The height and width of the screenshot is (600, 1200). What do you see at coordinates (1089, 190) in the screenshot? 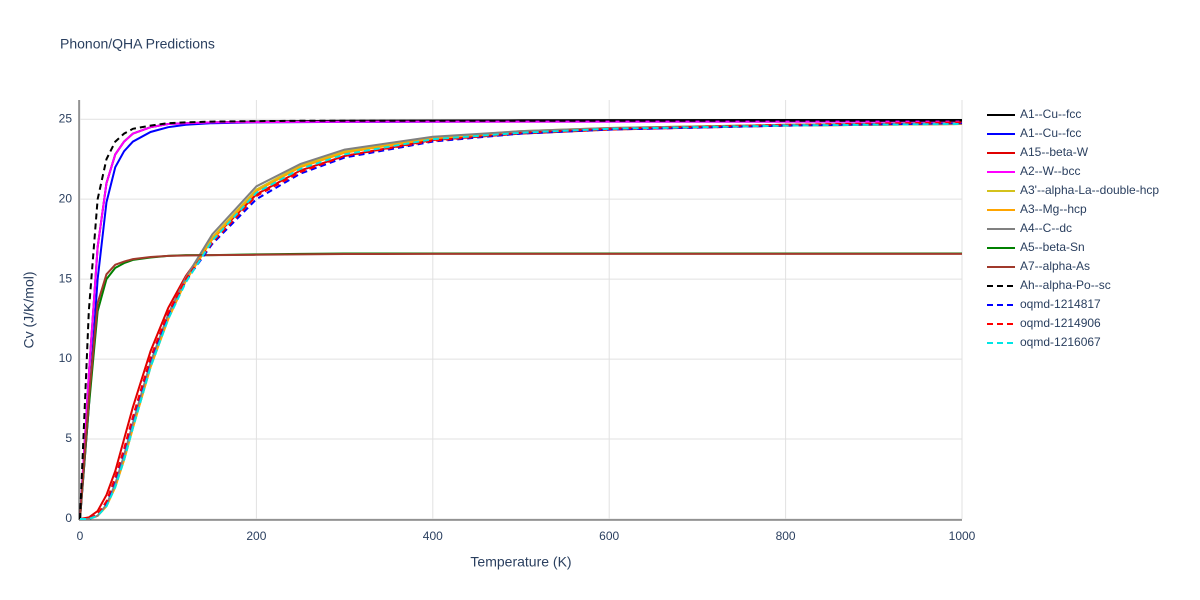
I see `legend-label: A3'--alpha-La--double-hcp` at bounding box center [1089, 190].